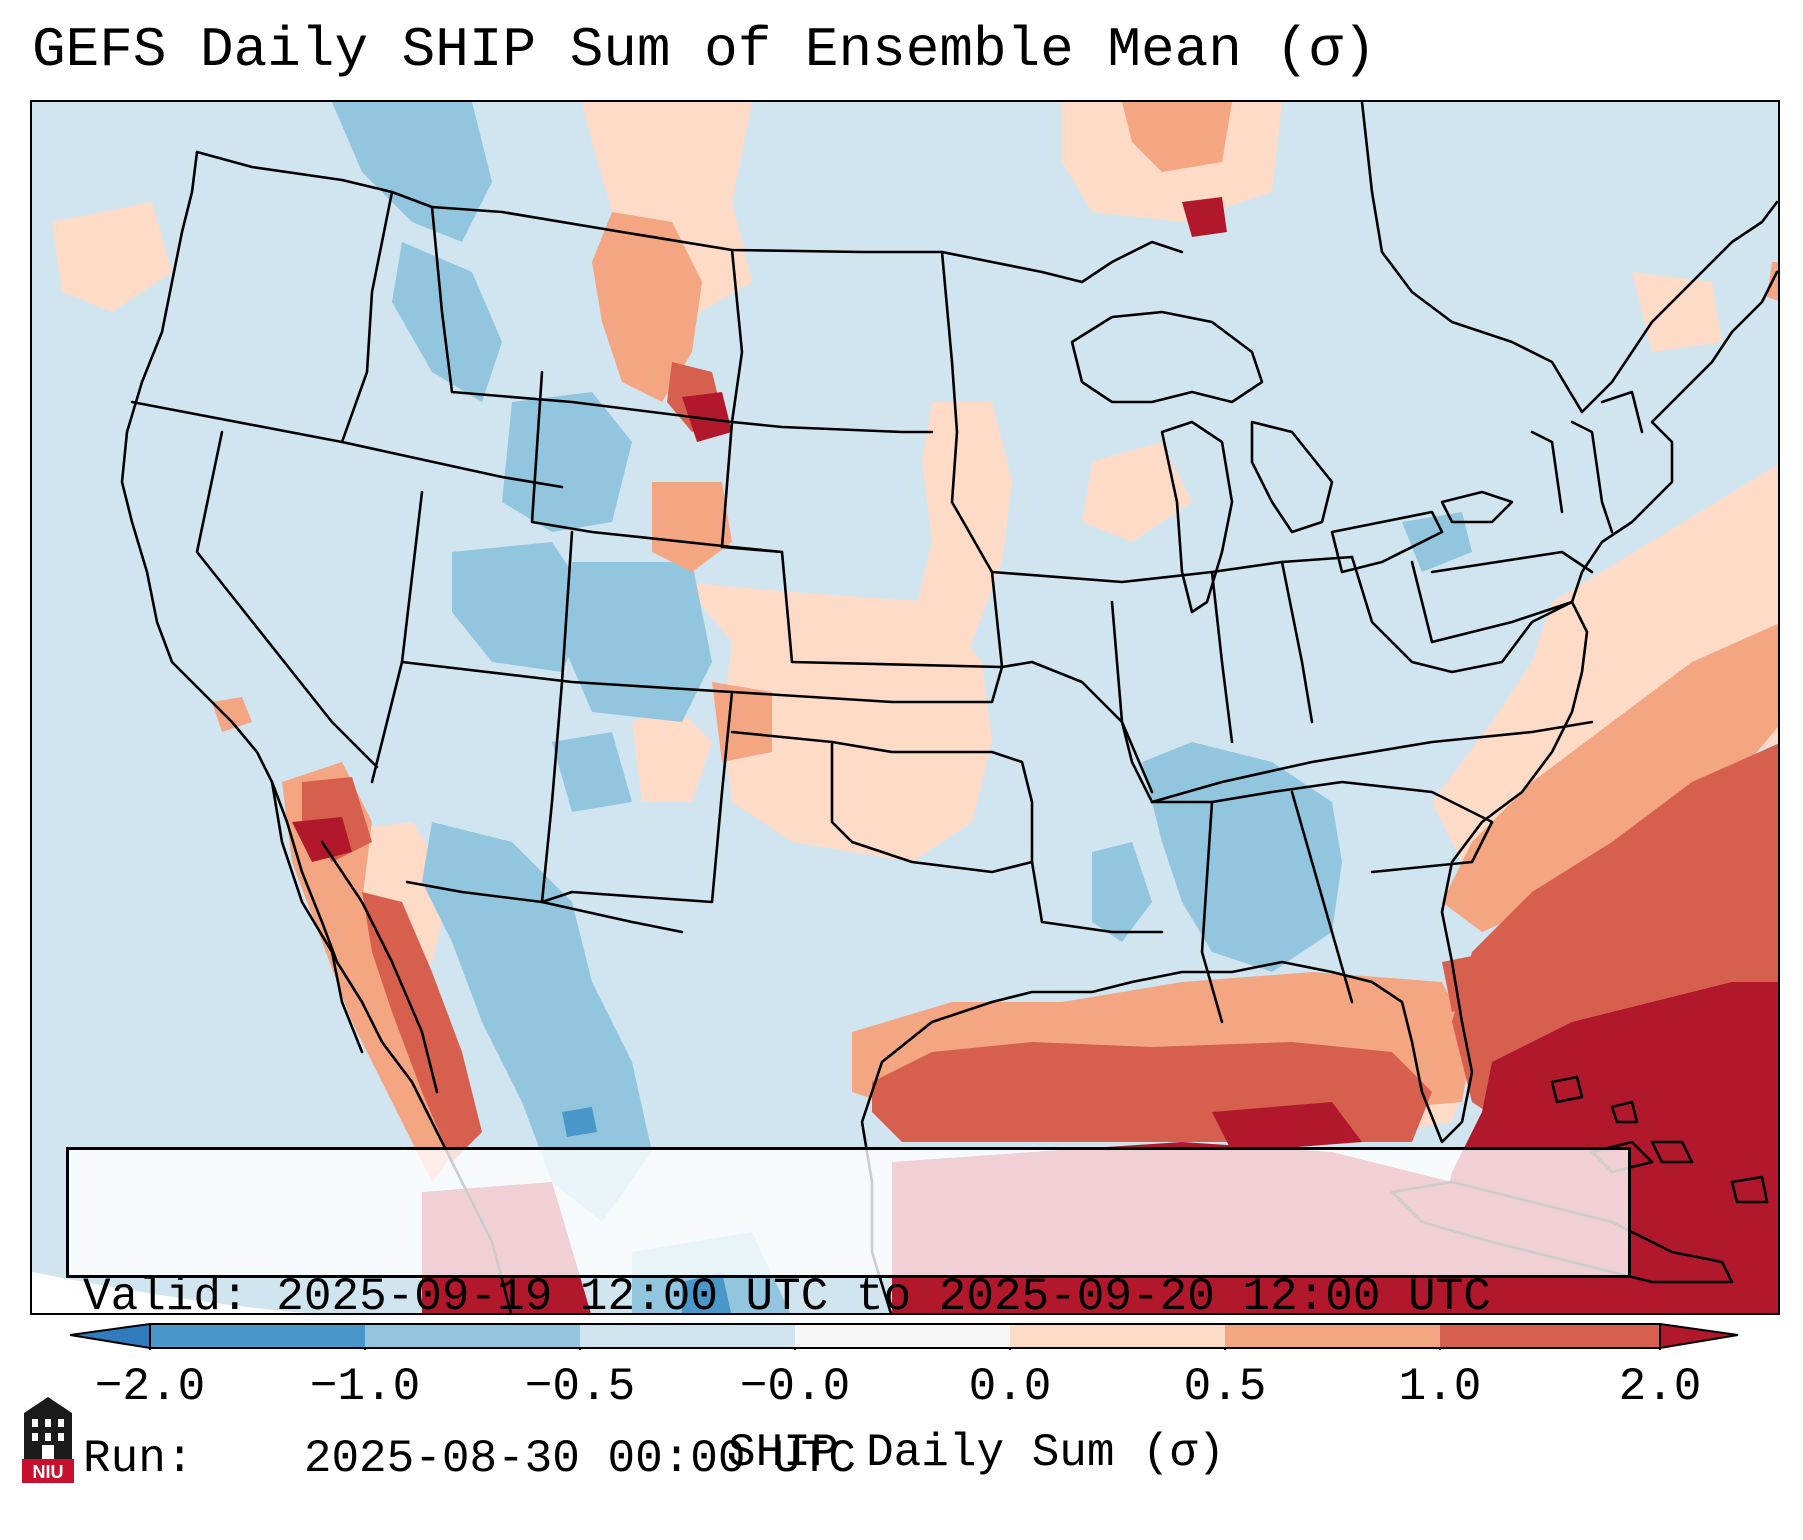 Image resolution: width=1803 pixels, height=1540 pixels. Describe the element at coordinates (795, 1387) in the screenshot. I see `colorbar-tick-label: −0.0` at that location.